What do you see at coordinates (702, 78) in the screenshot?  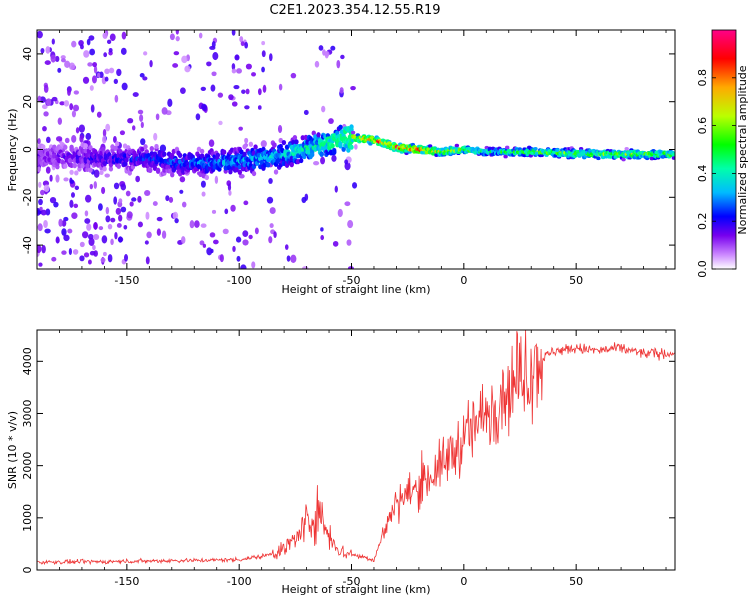 I see `colorbar-tick-label: 0.8` at bounding box center [702, 78].